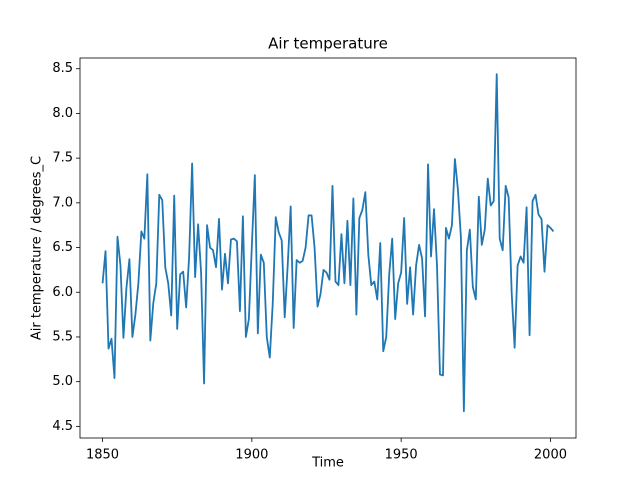  I want to click on x-tick-label: 1950, so click(401, 455).